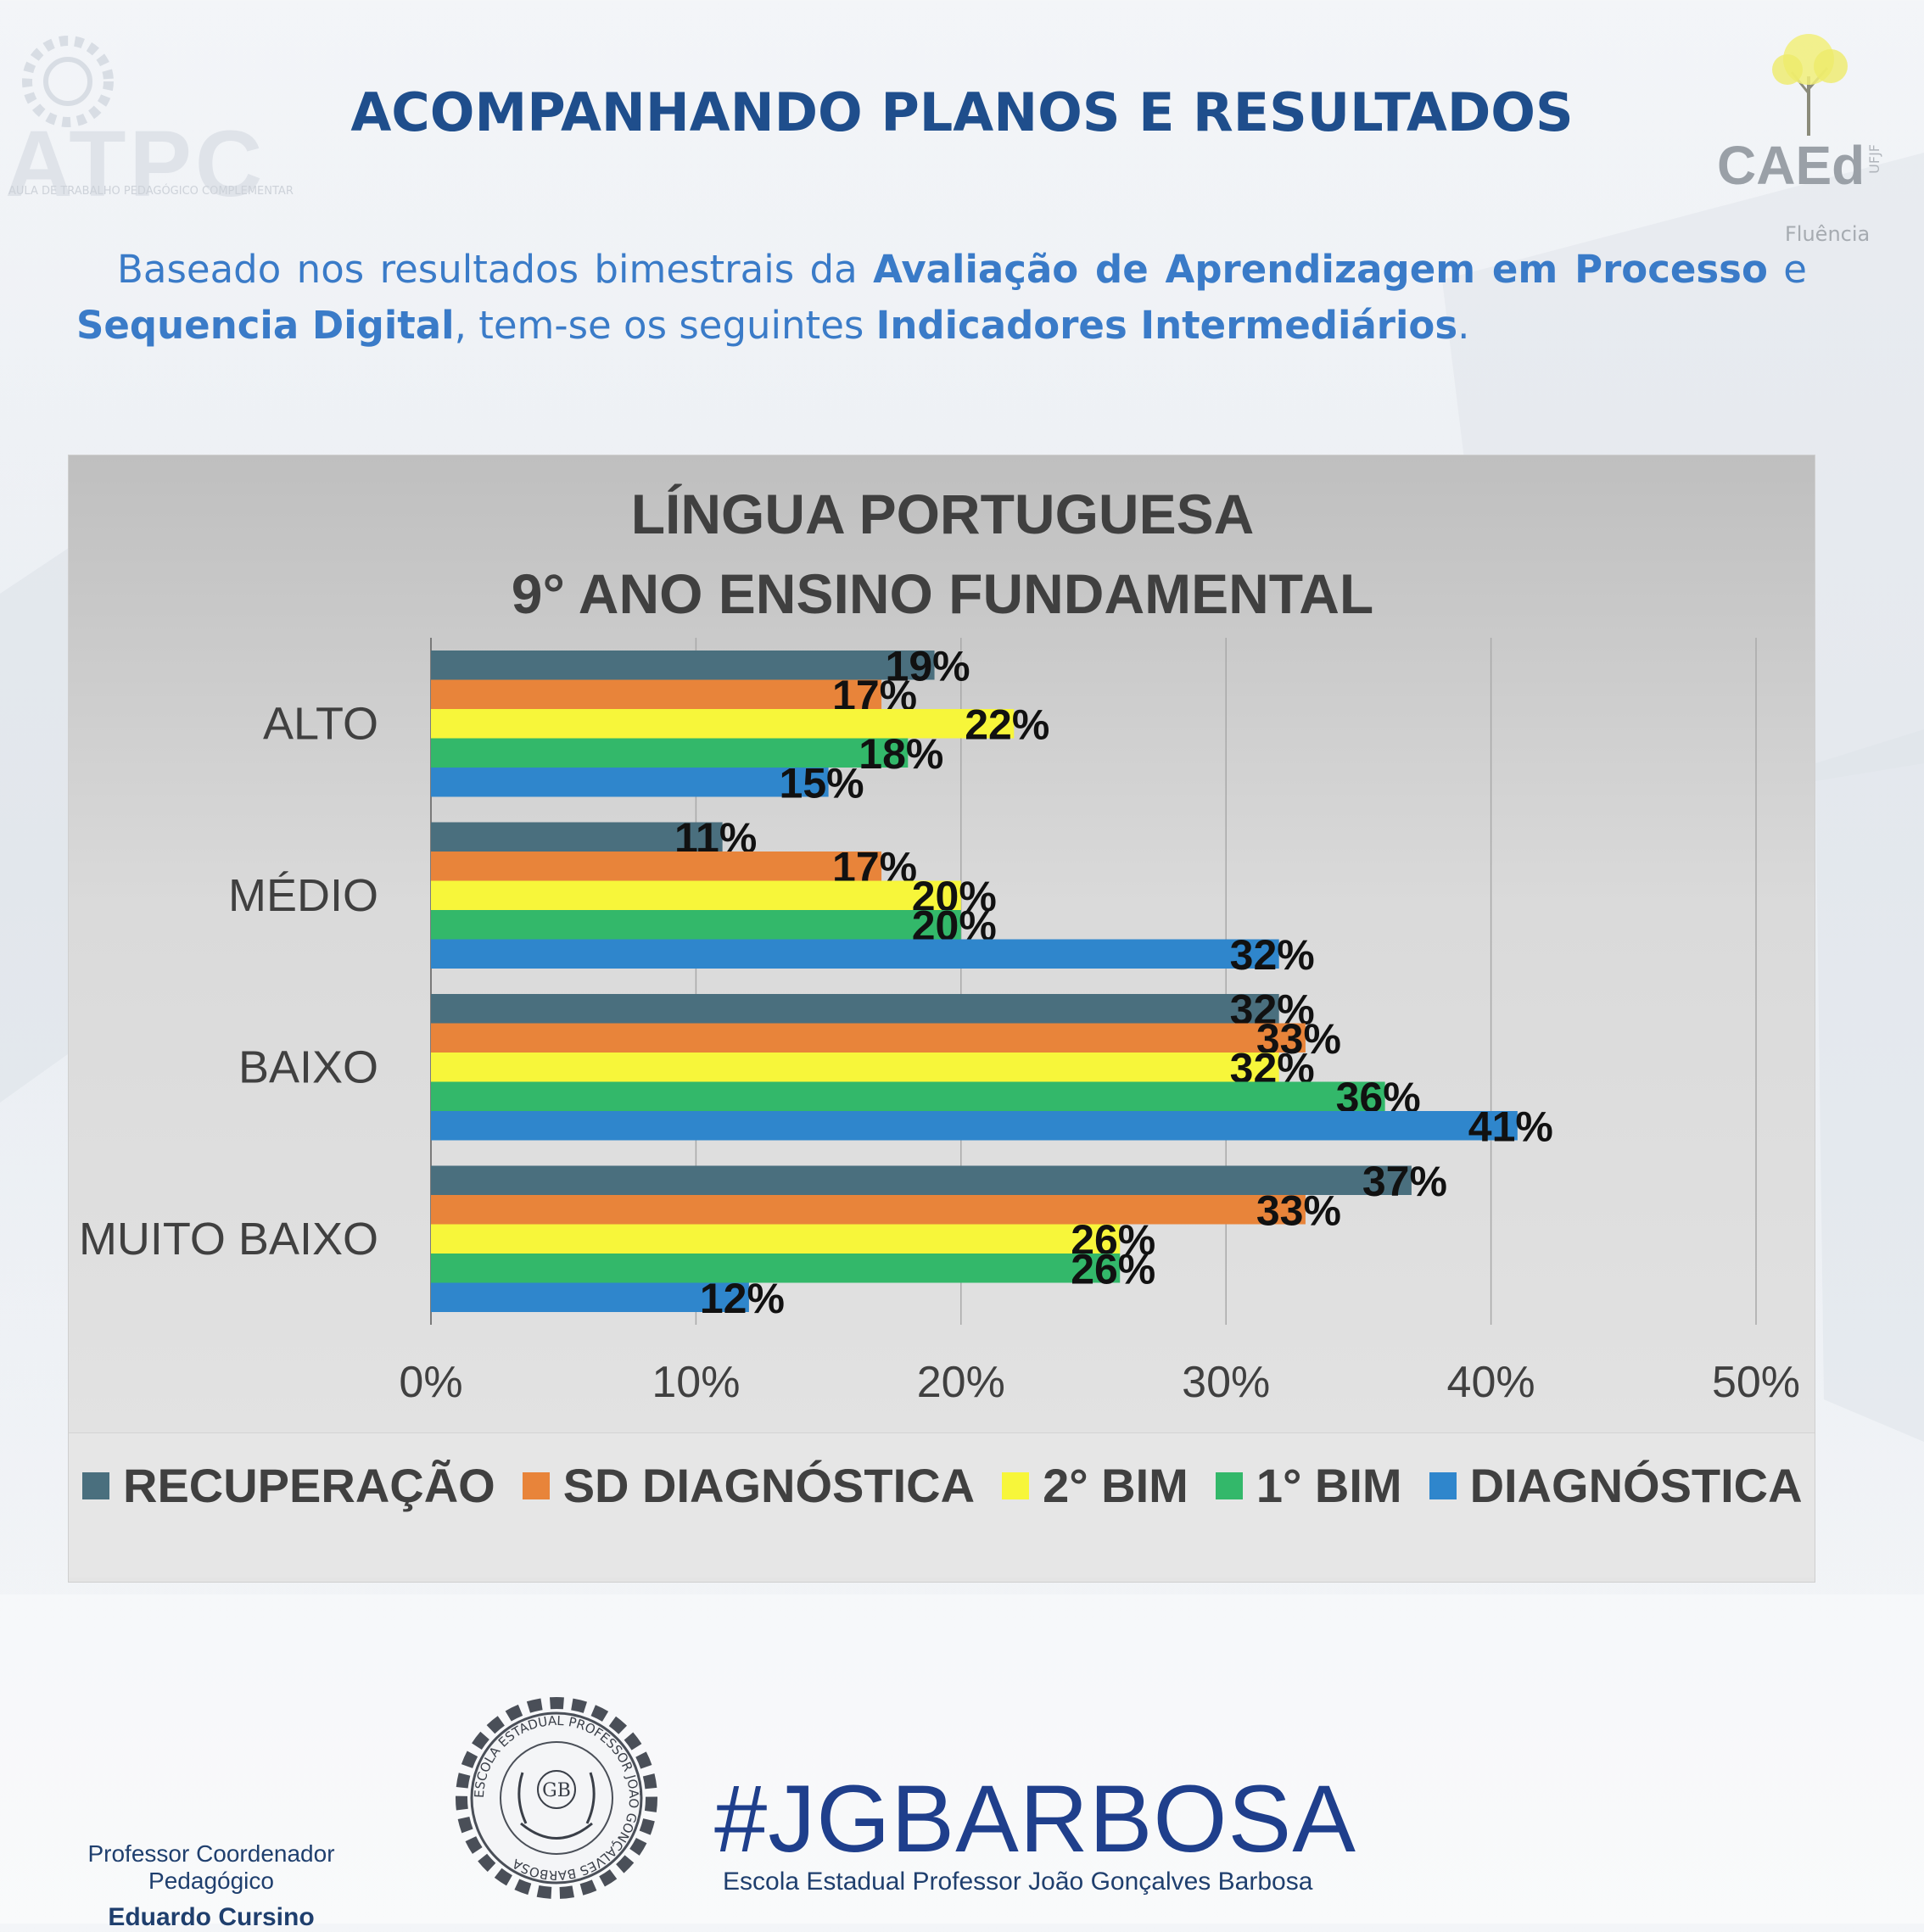 The image size is (1924, 1932). I want to click on data-label: 37%, so click(1404, 1181).